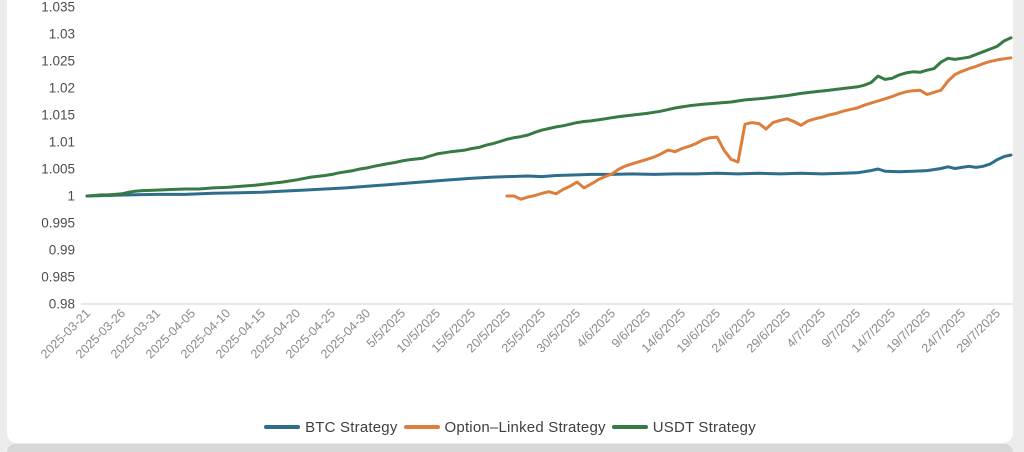  Describe the element at coordinates (58, 169) in the screenshot. I see `y-axis-tick-label: 1.005` at that location.